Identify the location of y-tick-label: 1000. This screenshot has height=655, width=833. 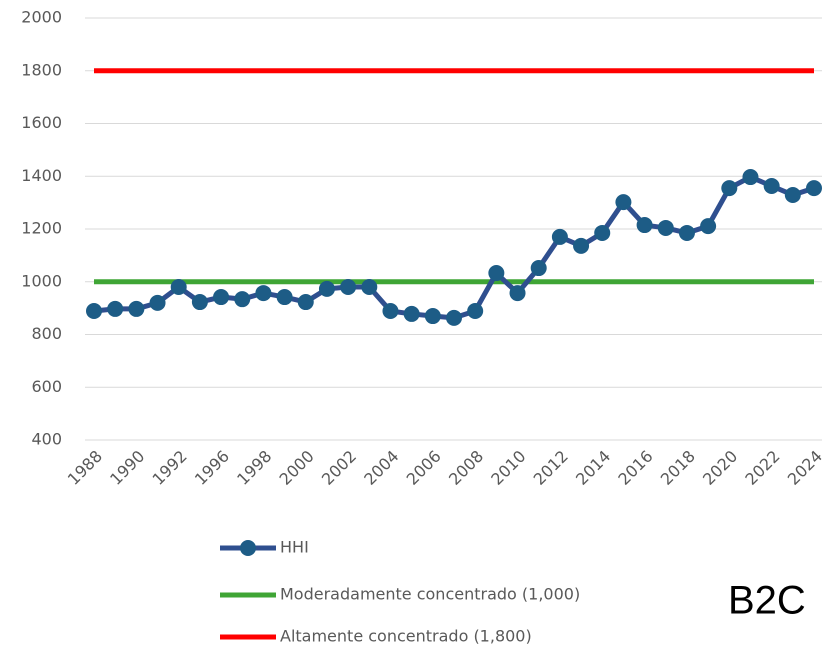
(41, 280).